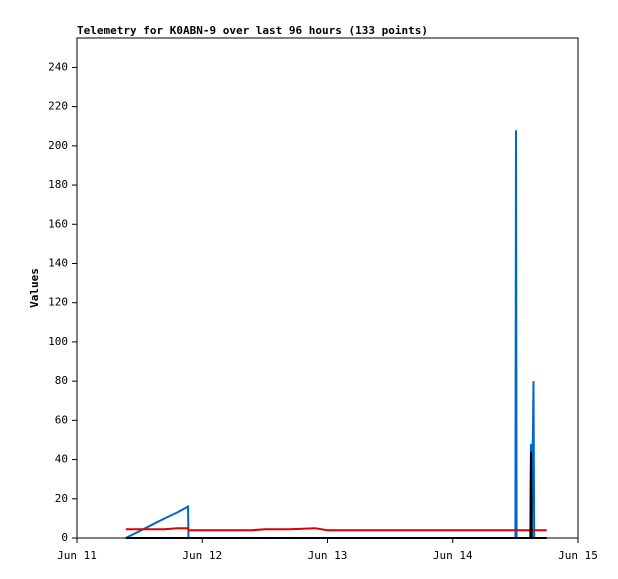 This screenshot has height=579, width=618. Describe the element at coordinates (58, 145) in the screenshot. I see `y-tick-label: 200` at that location.